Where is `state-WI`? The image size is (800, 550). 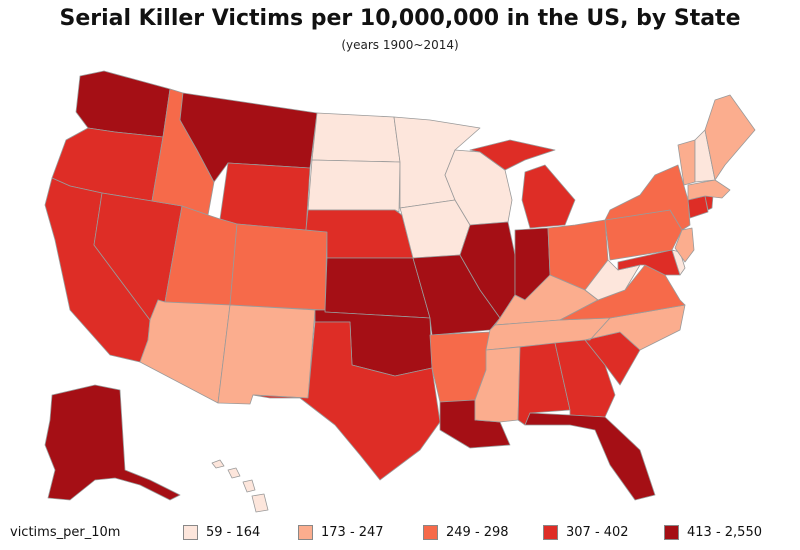
state-WI is located at coordinates (478, 187).